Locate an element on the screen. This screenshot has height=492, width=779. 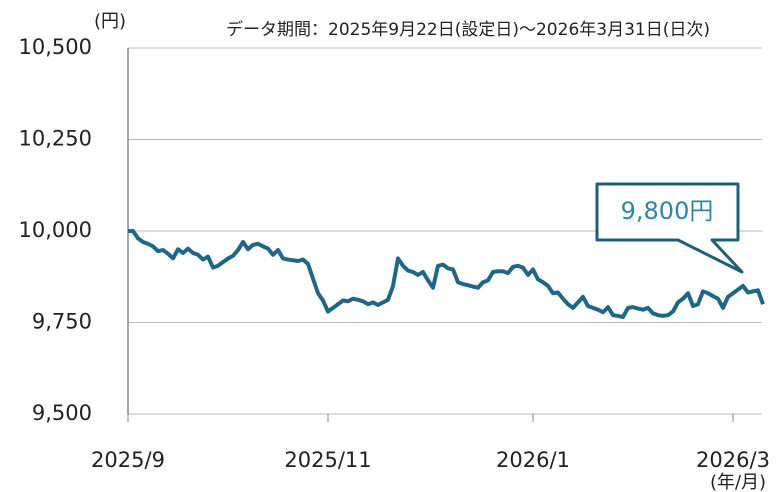
x-unit-label: (年/月) is located at coordinates (738, 482).